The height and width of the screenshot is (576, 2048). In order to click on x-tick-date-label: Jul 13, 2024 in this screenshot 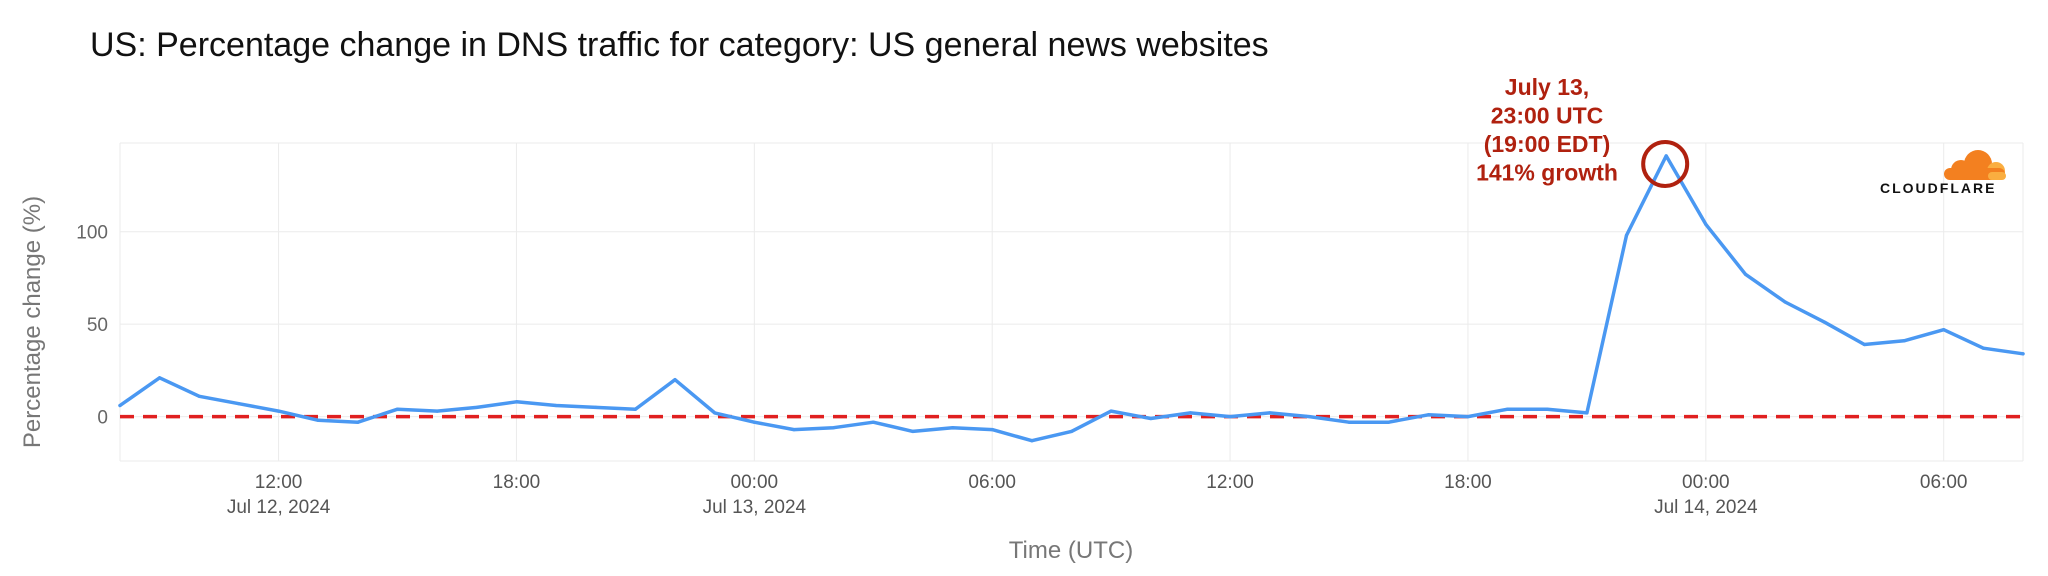, I will do `click(755, 507)`.